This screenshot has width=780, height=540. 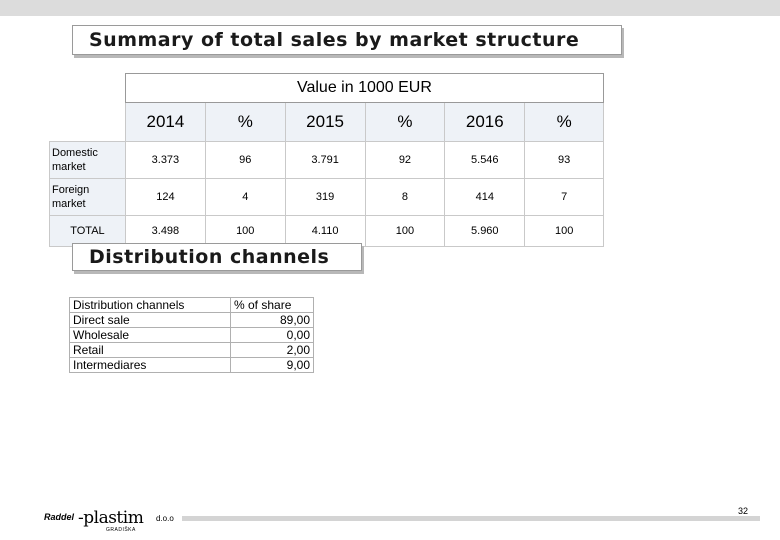 I want to click on table-cell: Retail, so click(x=150, y=350).